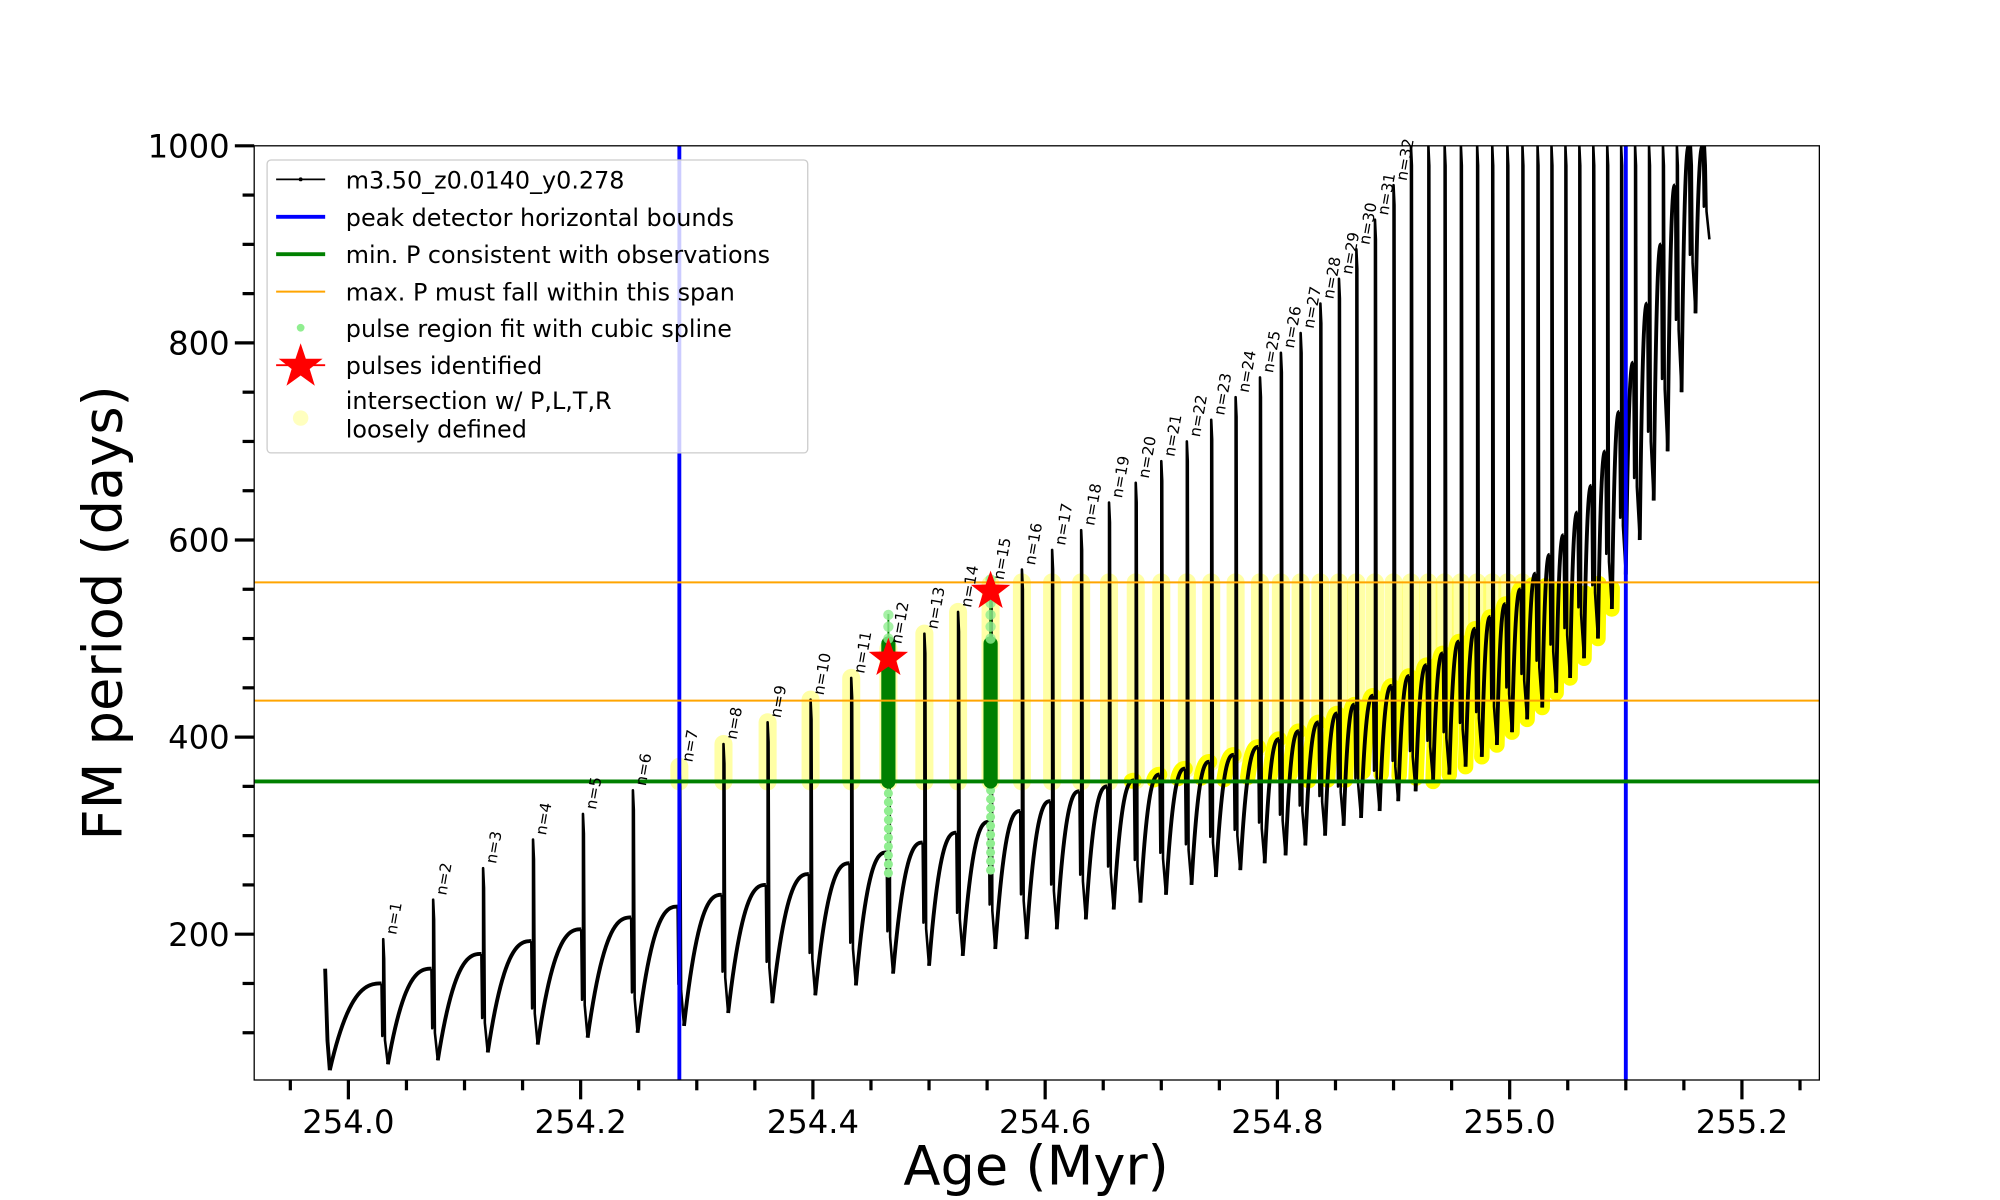  I want to click on pulse-label: n=8, so click(734, 723).